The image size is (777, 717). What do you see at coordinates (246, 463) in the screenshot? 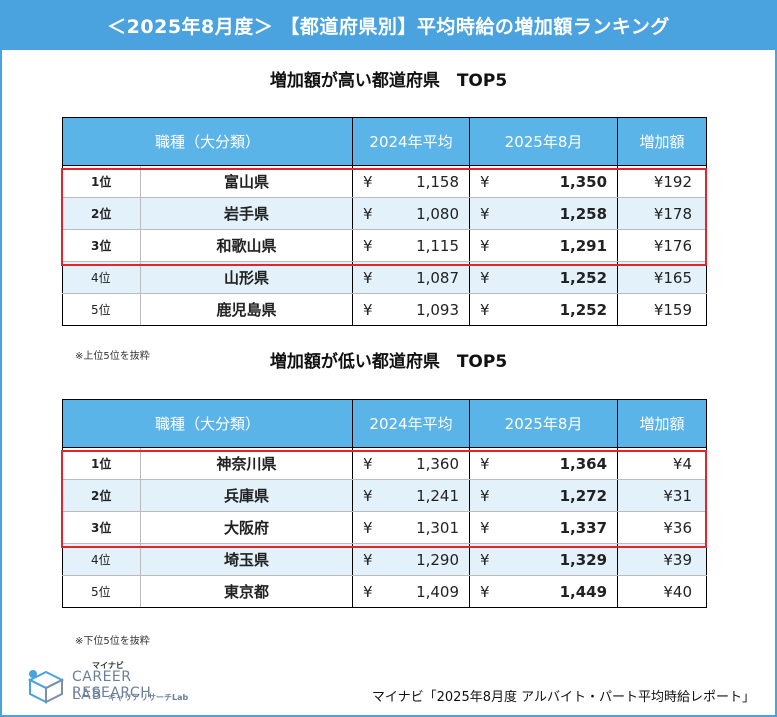
I see `prefecture-cell: 神奈川県` at bounding box center [246, 463].